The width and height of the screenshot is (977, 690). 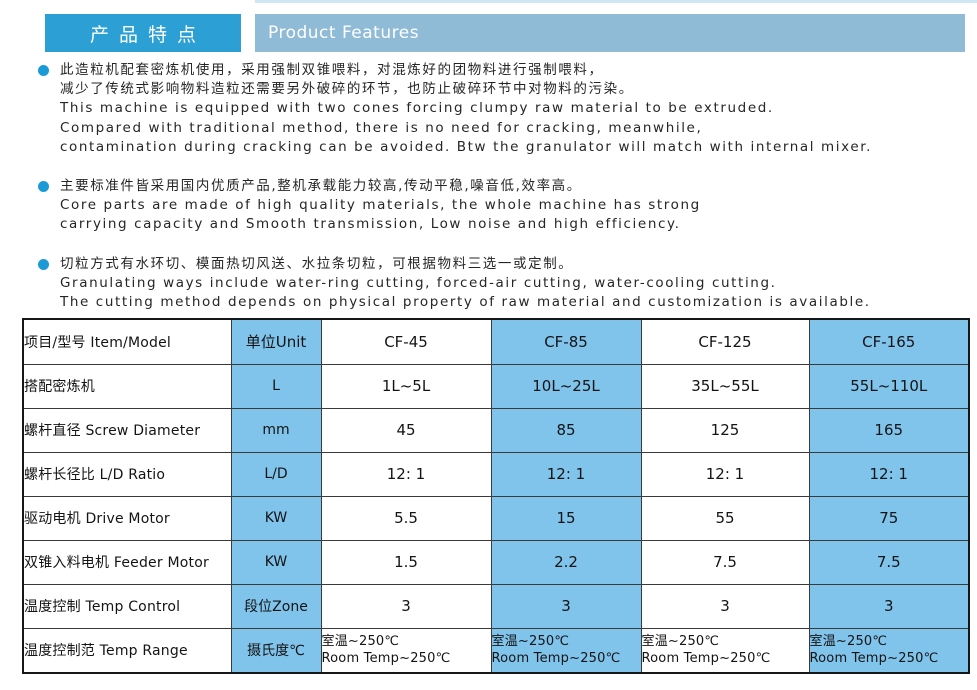 What do you see at coordinates (127, 386) in the screenshot?
I see `cell-row-label: 搭配密炼机` at bounding box center [127, 386].